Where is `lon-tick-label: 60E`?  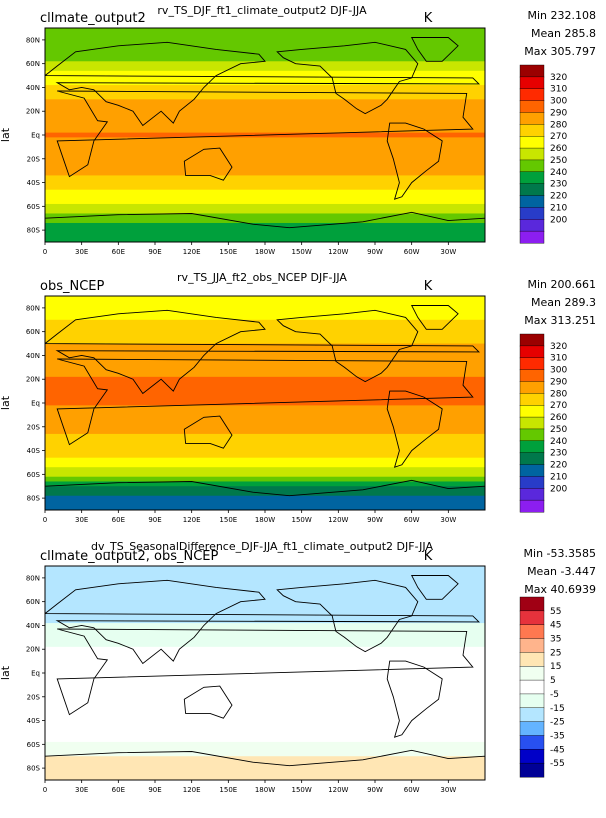
lon-tick-label: 60E is located at coordinates (118, 252).